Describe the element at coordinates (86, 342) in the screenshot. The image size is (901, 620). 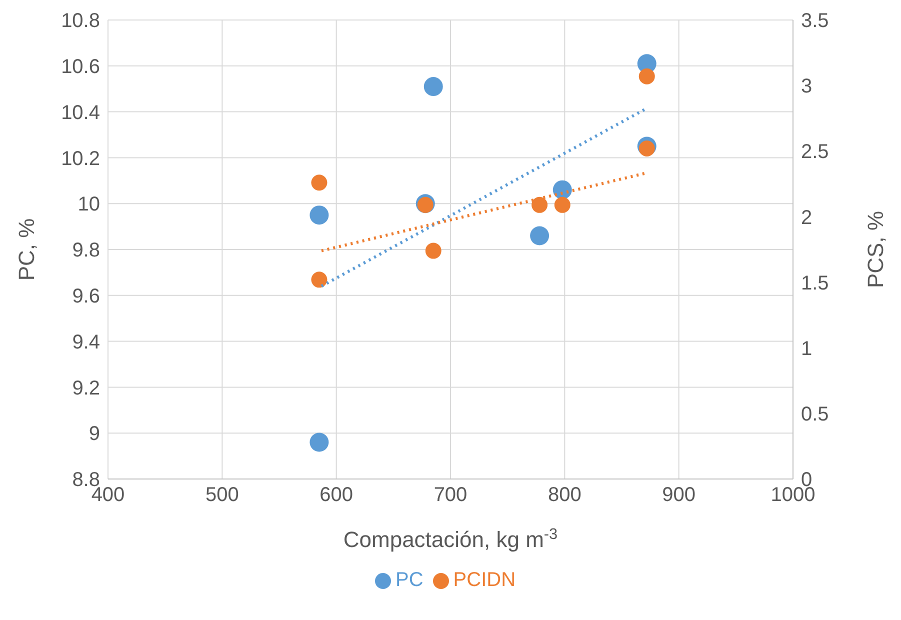
I see `y-tick-label: 9.4` at that location.